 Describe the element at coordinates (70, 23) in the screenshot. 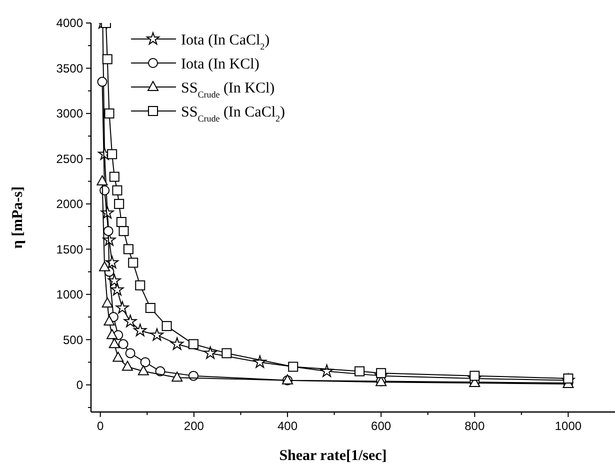

I see `y-tick-label: 4000` at that location.